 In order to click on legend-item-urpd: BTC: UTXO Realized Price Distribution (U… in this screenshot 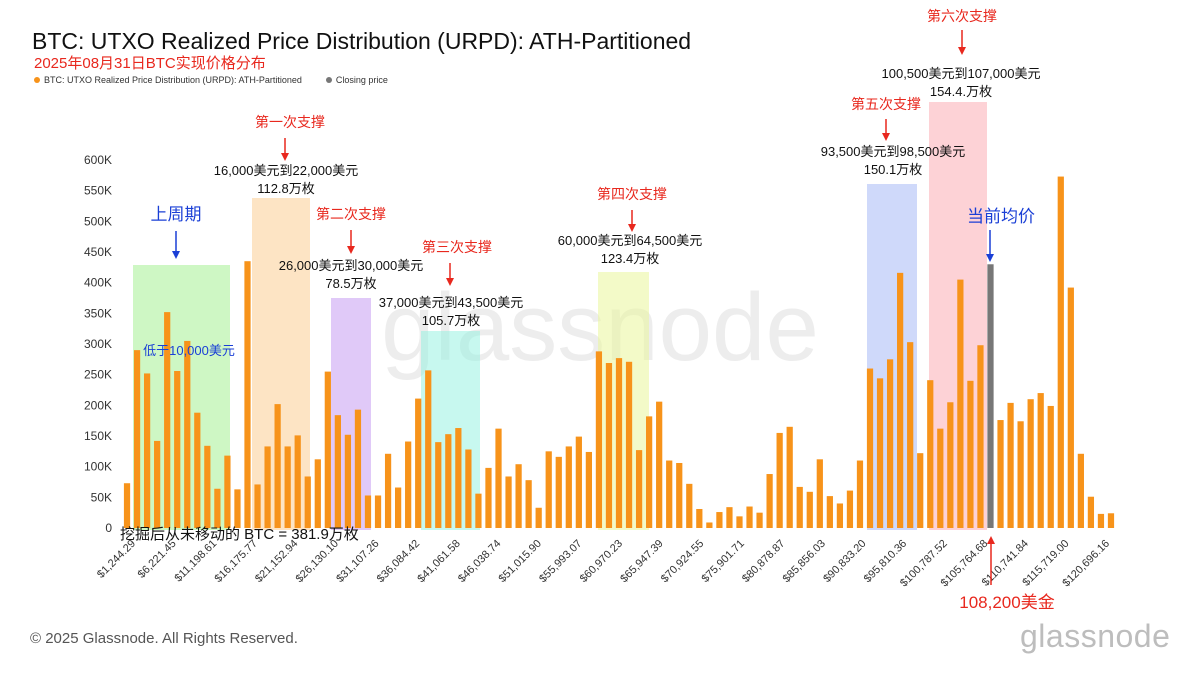, I will do `click(168, 80)`.